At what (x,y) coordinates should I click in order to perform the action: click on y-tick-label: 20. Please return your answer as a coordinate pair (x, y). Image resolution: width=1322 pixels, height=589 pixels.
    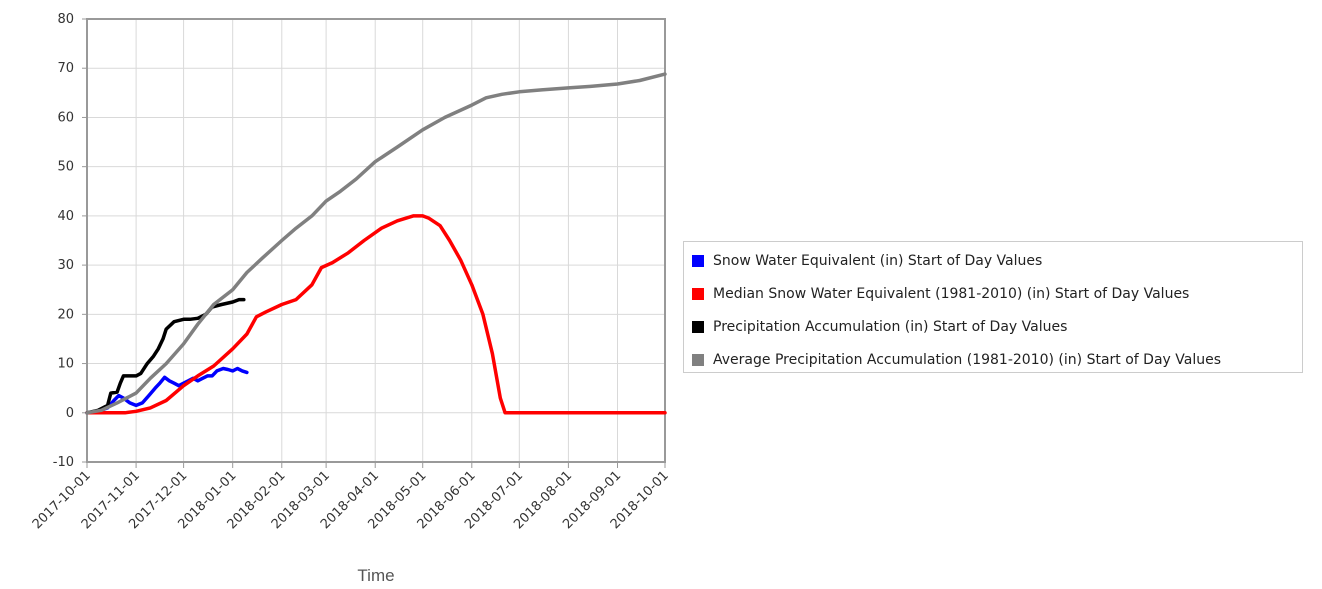
    Looking at the image, I should click on (65, 314).